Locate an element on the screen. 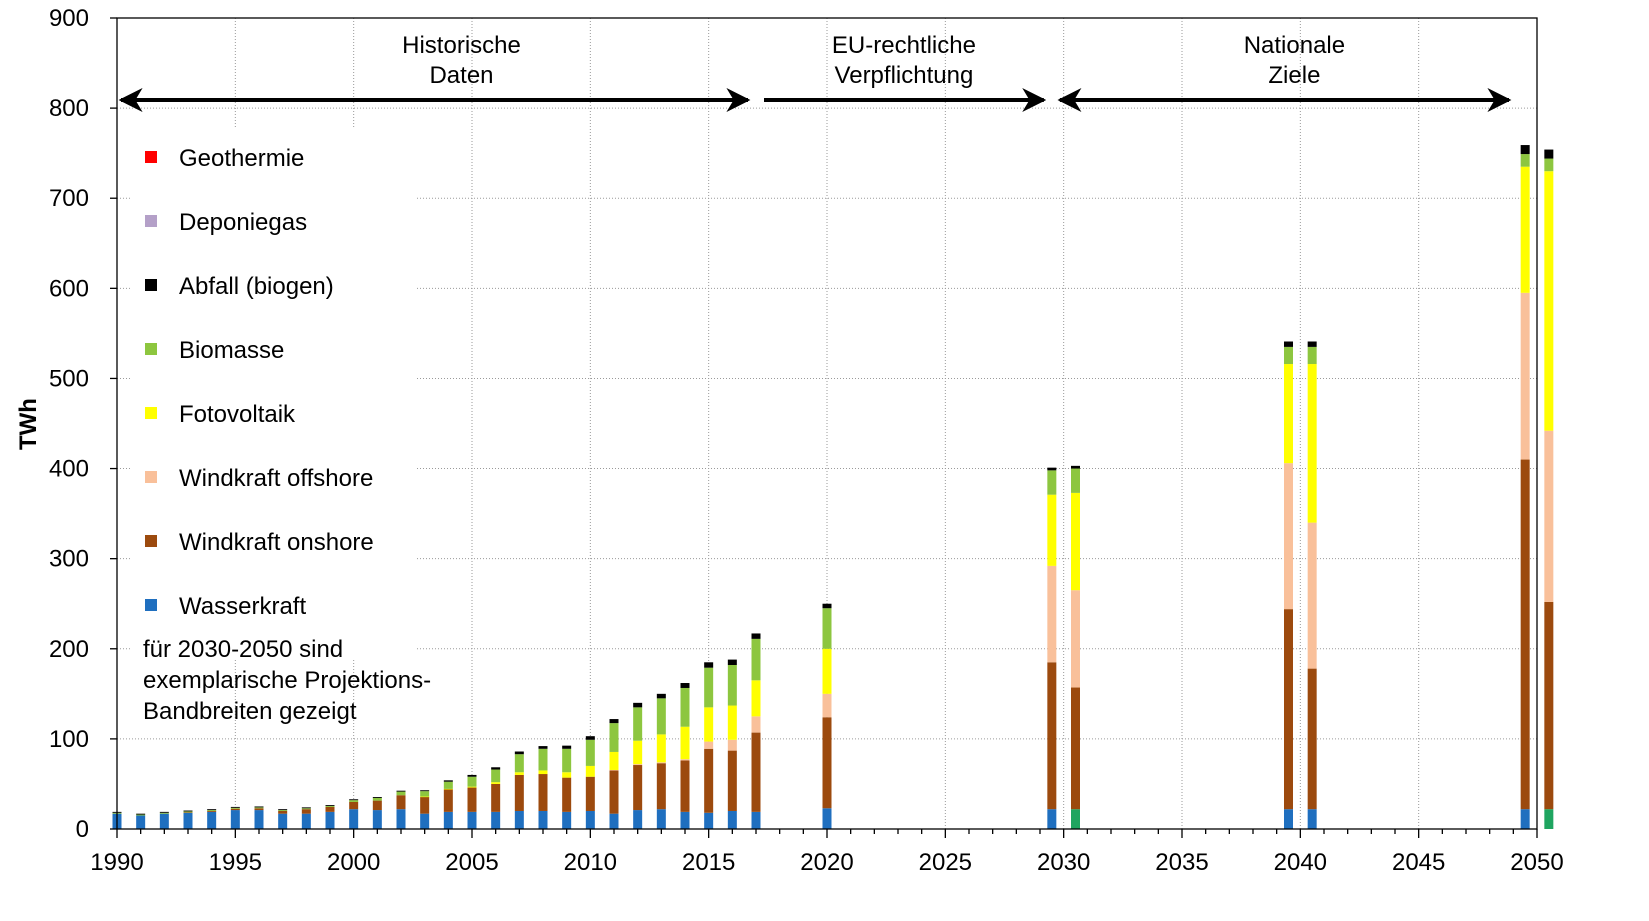 This screenshot has height=921, width=1649. x-tick-label: 2040 is located at coordinates (1300, 862).